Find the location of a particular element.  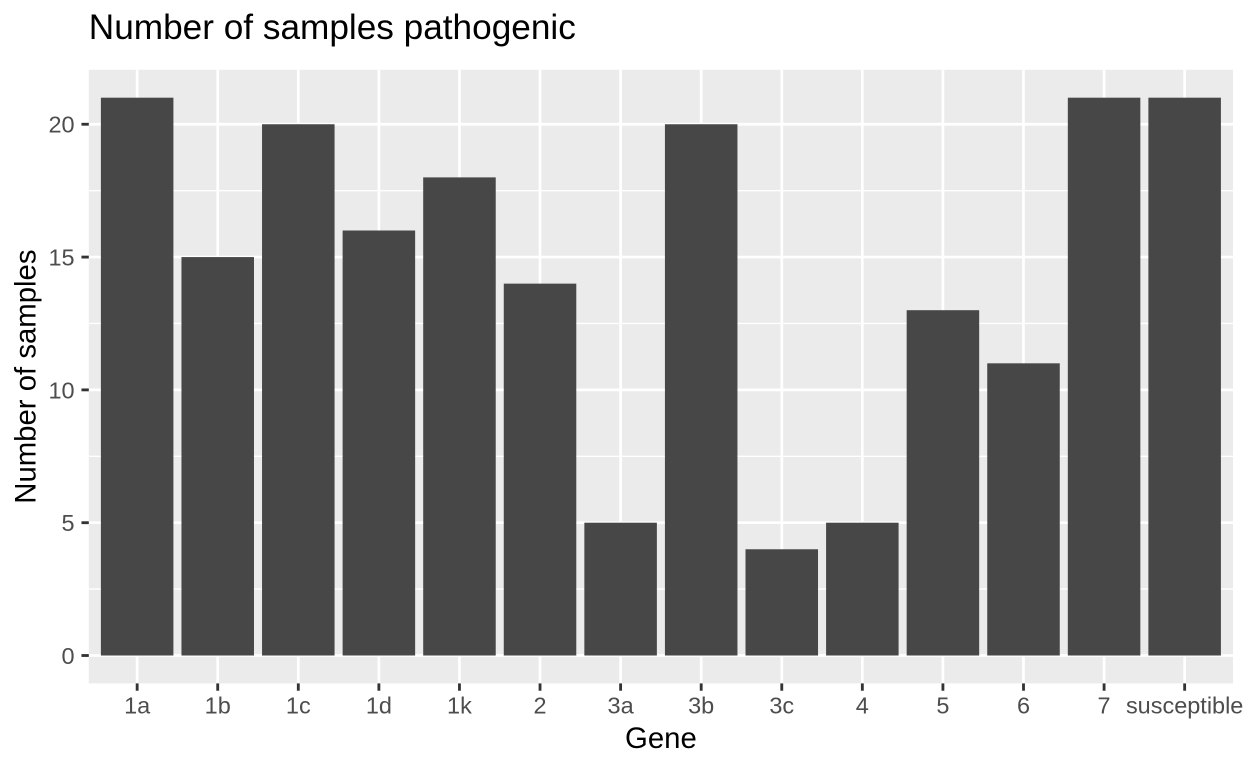

svg-text: 1a is located at coordinates (137, 706).